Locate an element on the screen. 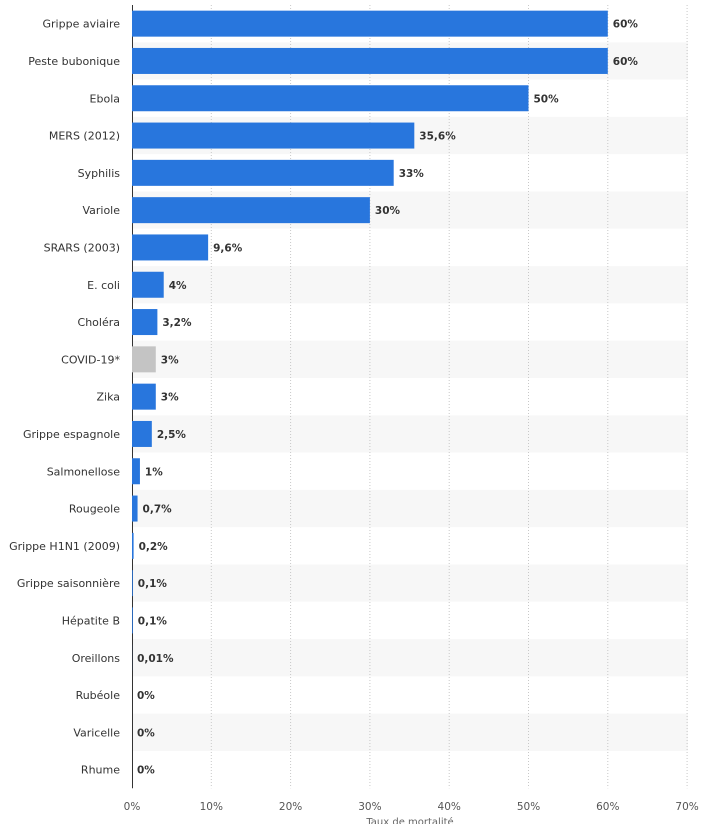 This screenshot has width=711, height=824. x-axis-ticks: 0% 10% 20% 30% 40% 50% 60% 70% is located at coordinates (411, 807).